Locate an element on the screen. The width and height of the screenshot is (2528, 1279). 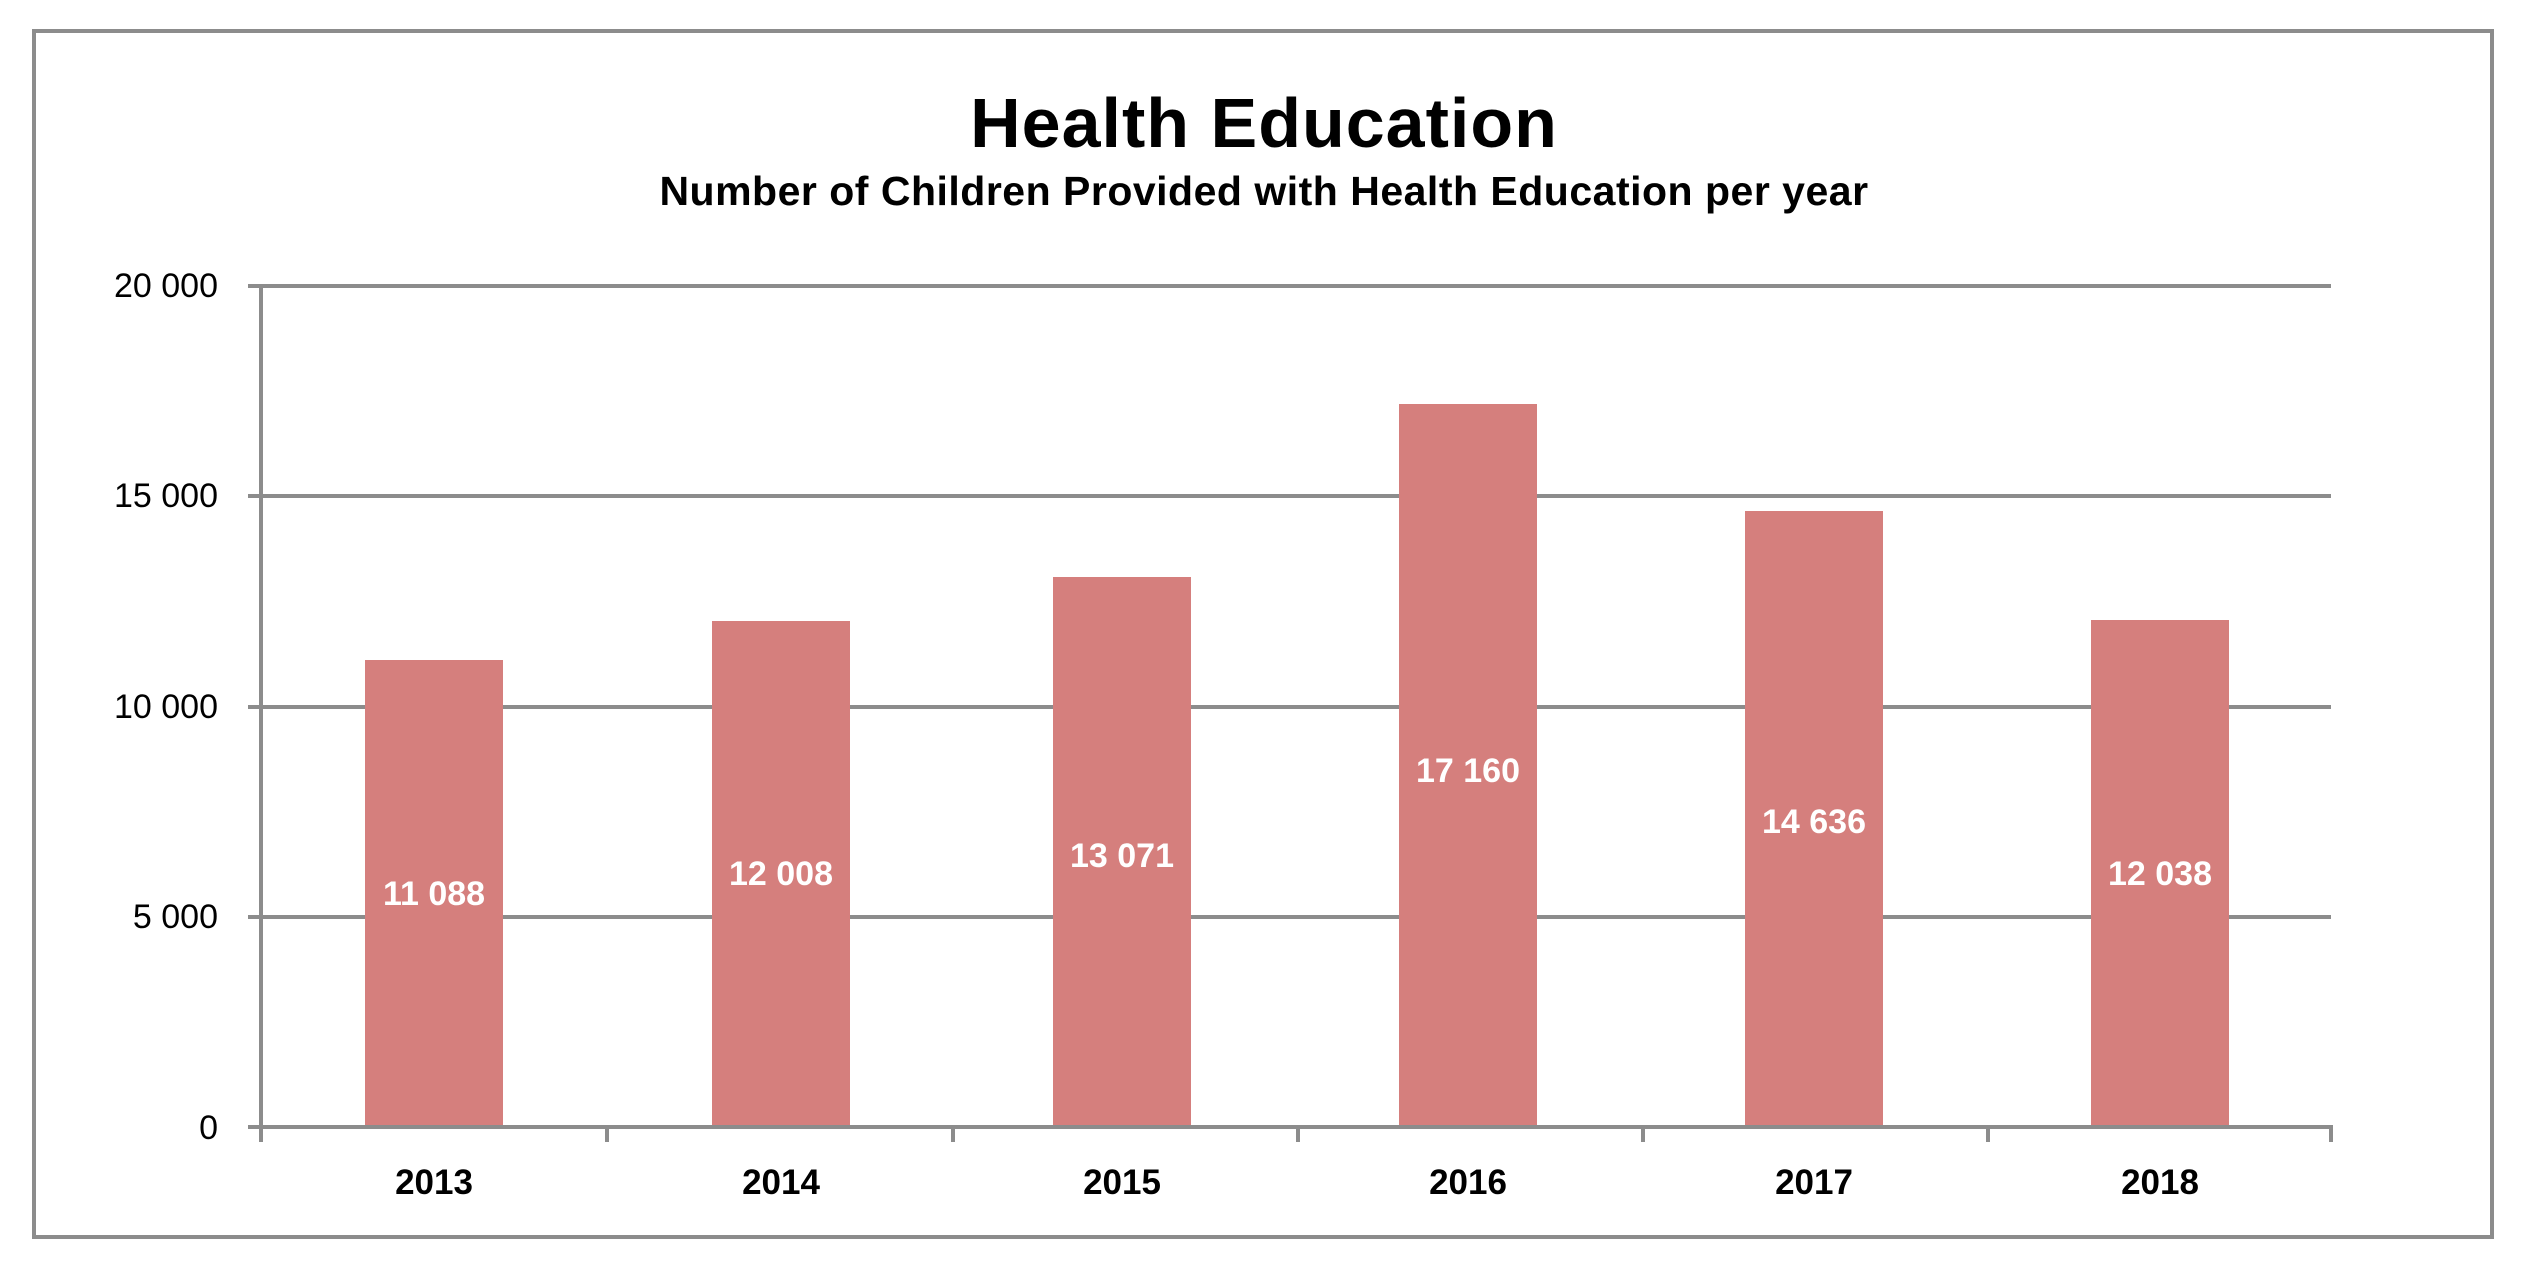
x-axis is located at coordinates (1290, 1127).